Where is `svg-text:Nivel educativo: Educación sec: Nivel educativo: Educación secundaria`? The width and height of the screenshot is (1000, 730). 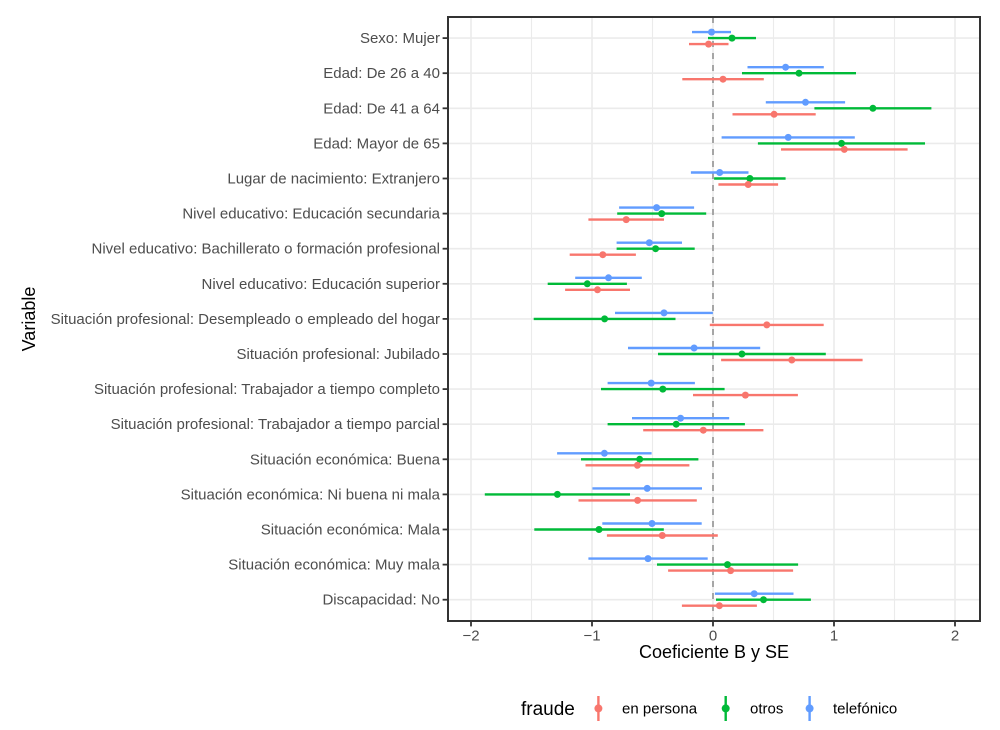 svg-text:Nivel educativo: Educación sec: Nivel educativo: Educación secundaria is located at coordinates (311, 214).